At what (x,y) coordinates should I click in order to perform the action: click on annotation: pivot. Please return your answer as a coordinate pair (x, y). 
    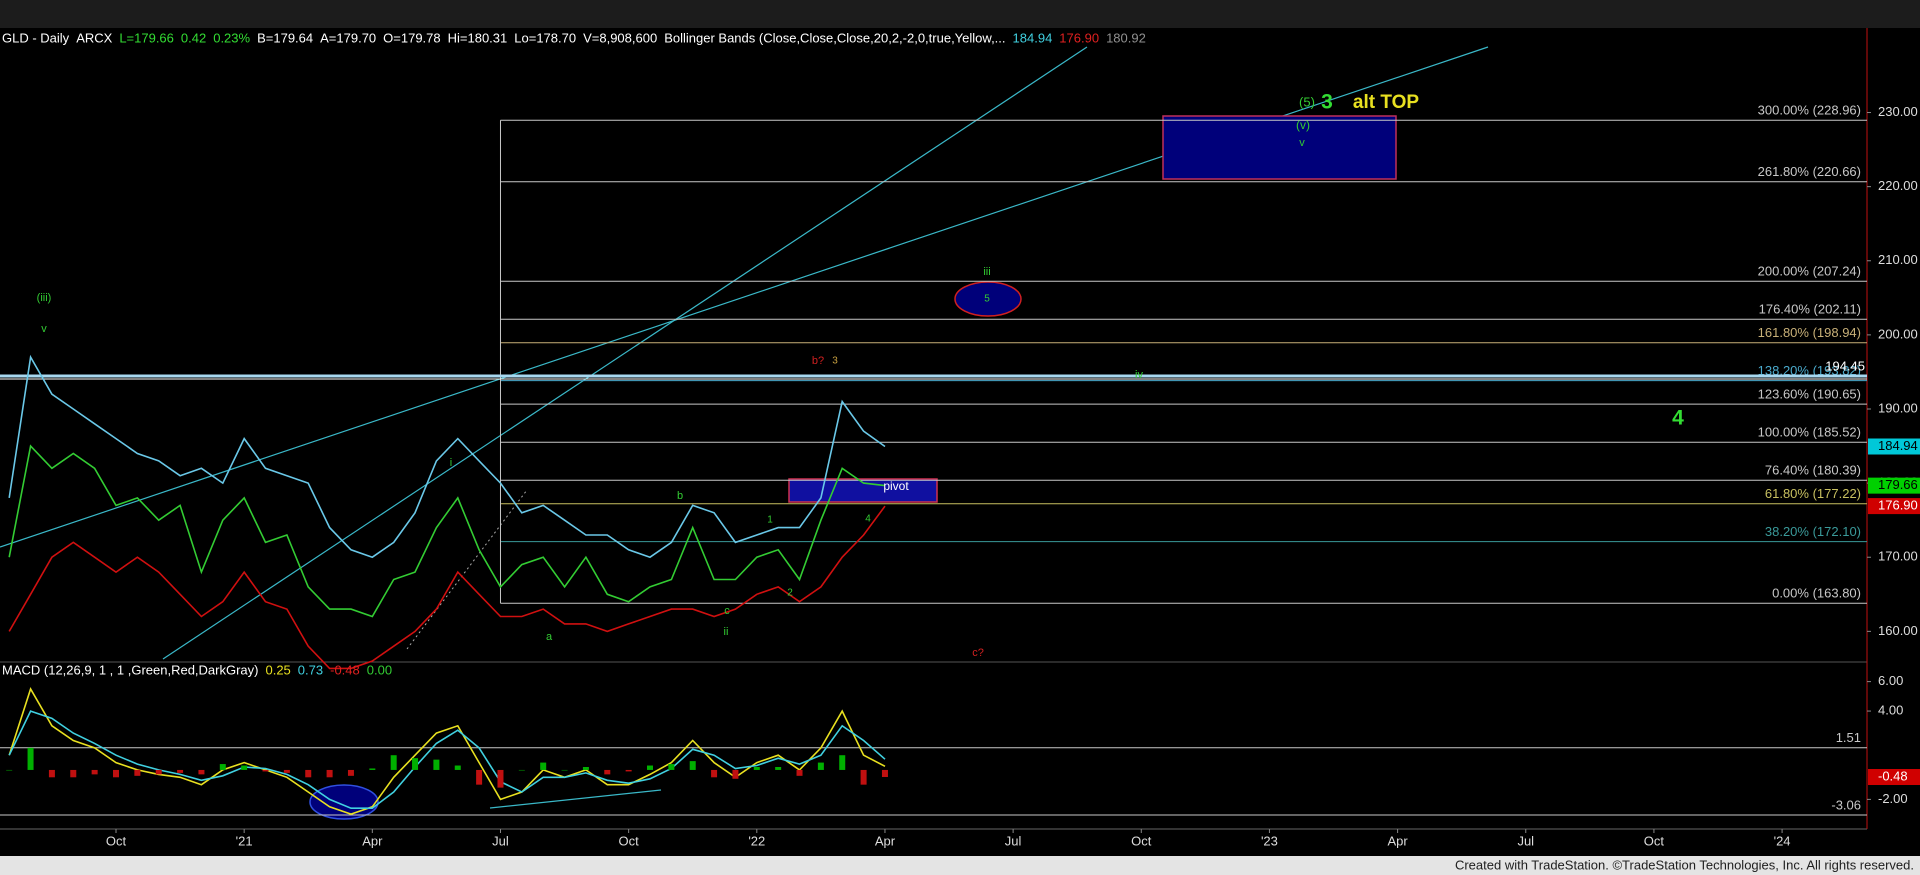
    Looking at the image, I should click on (896, 486).